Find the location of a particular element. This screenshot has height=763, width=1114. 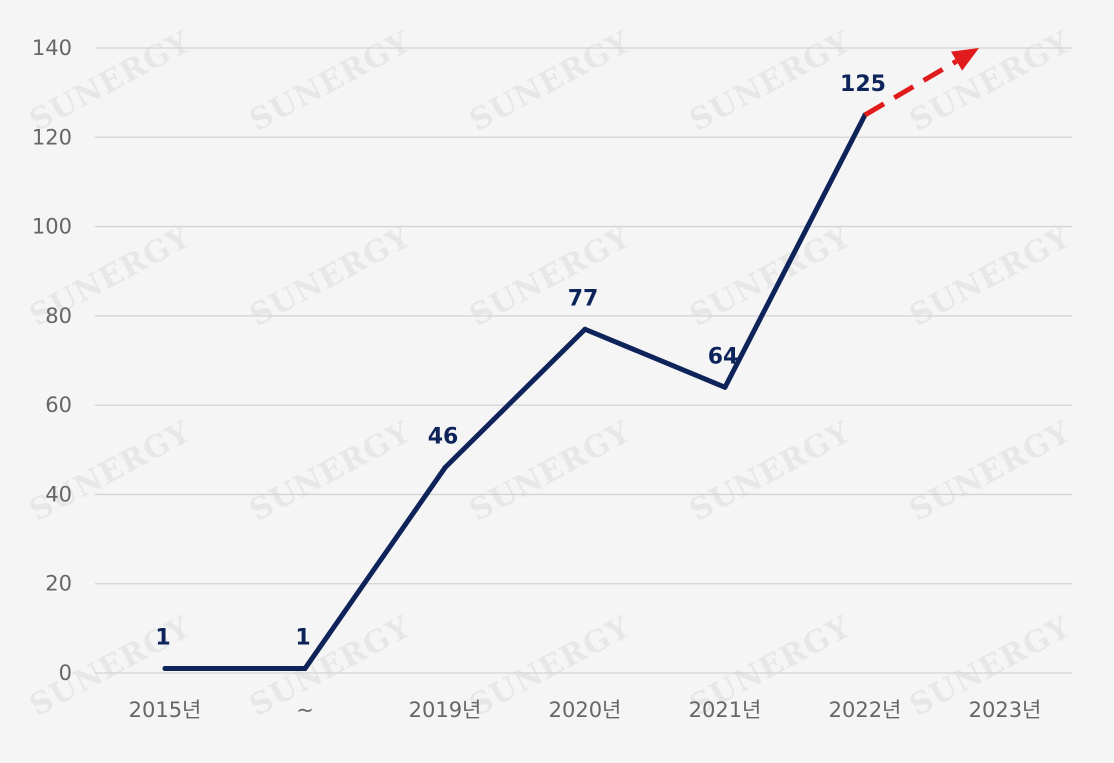

projection-arrowhead is located at coordinates (965, 59).